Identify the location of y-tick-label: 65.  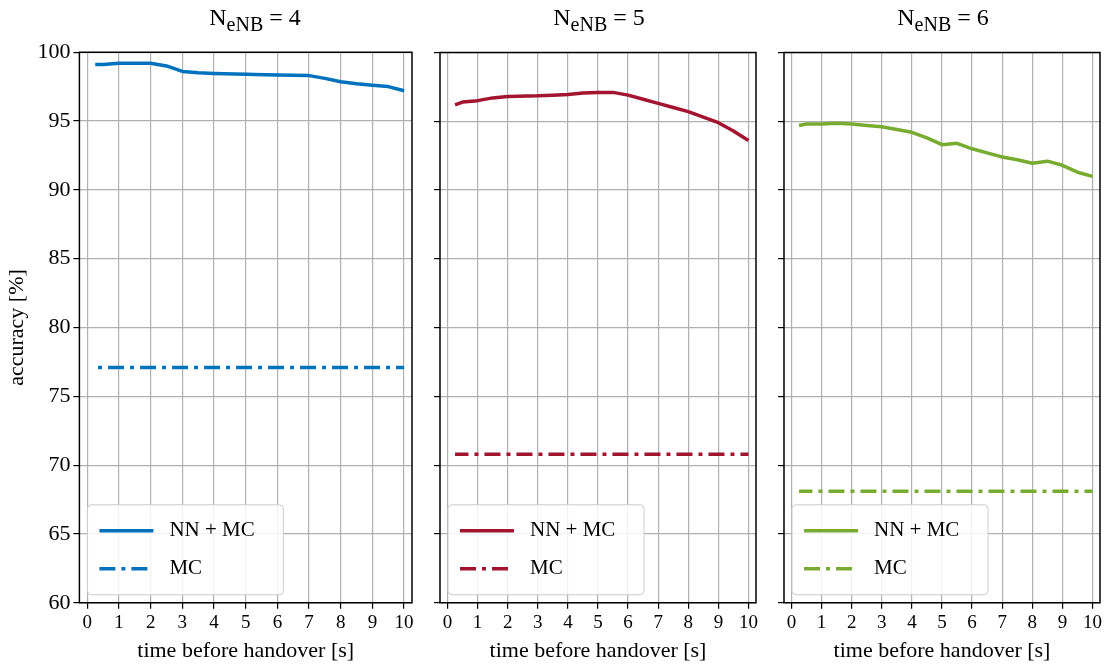
(59, 532).